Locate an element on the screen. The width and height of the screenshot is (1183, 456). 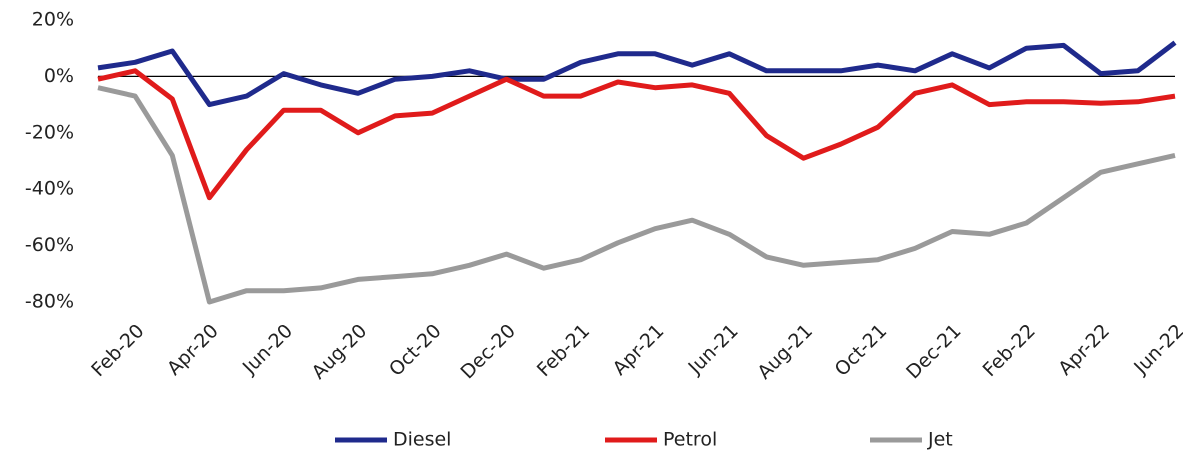
x-tick-label: Feb-22 is located at coordinates (1009, 350).